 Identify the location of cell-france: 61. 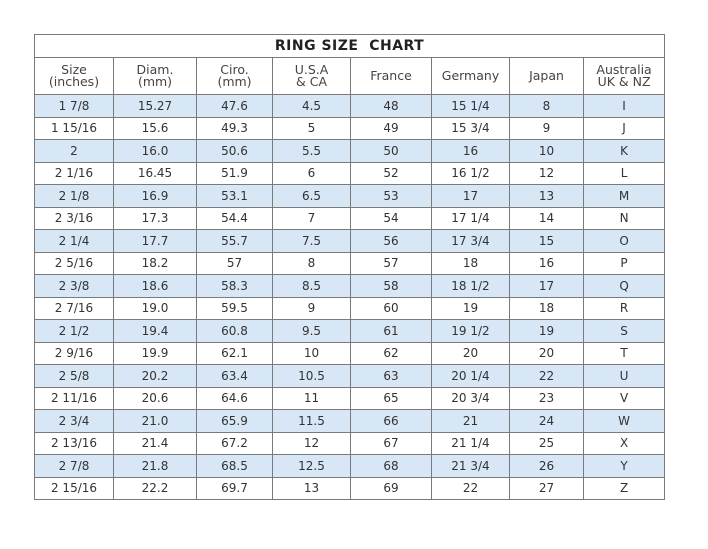
(391, 331).